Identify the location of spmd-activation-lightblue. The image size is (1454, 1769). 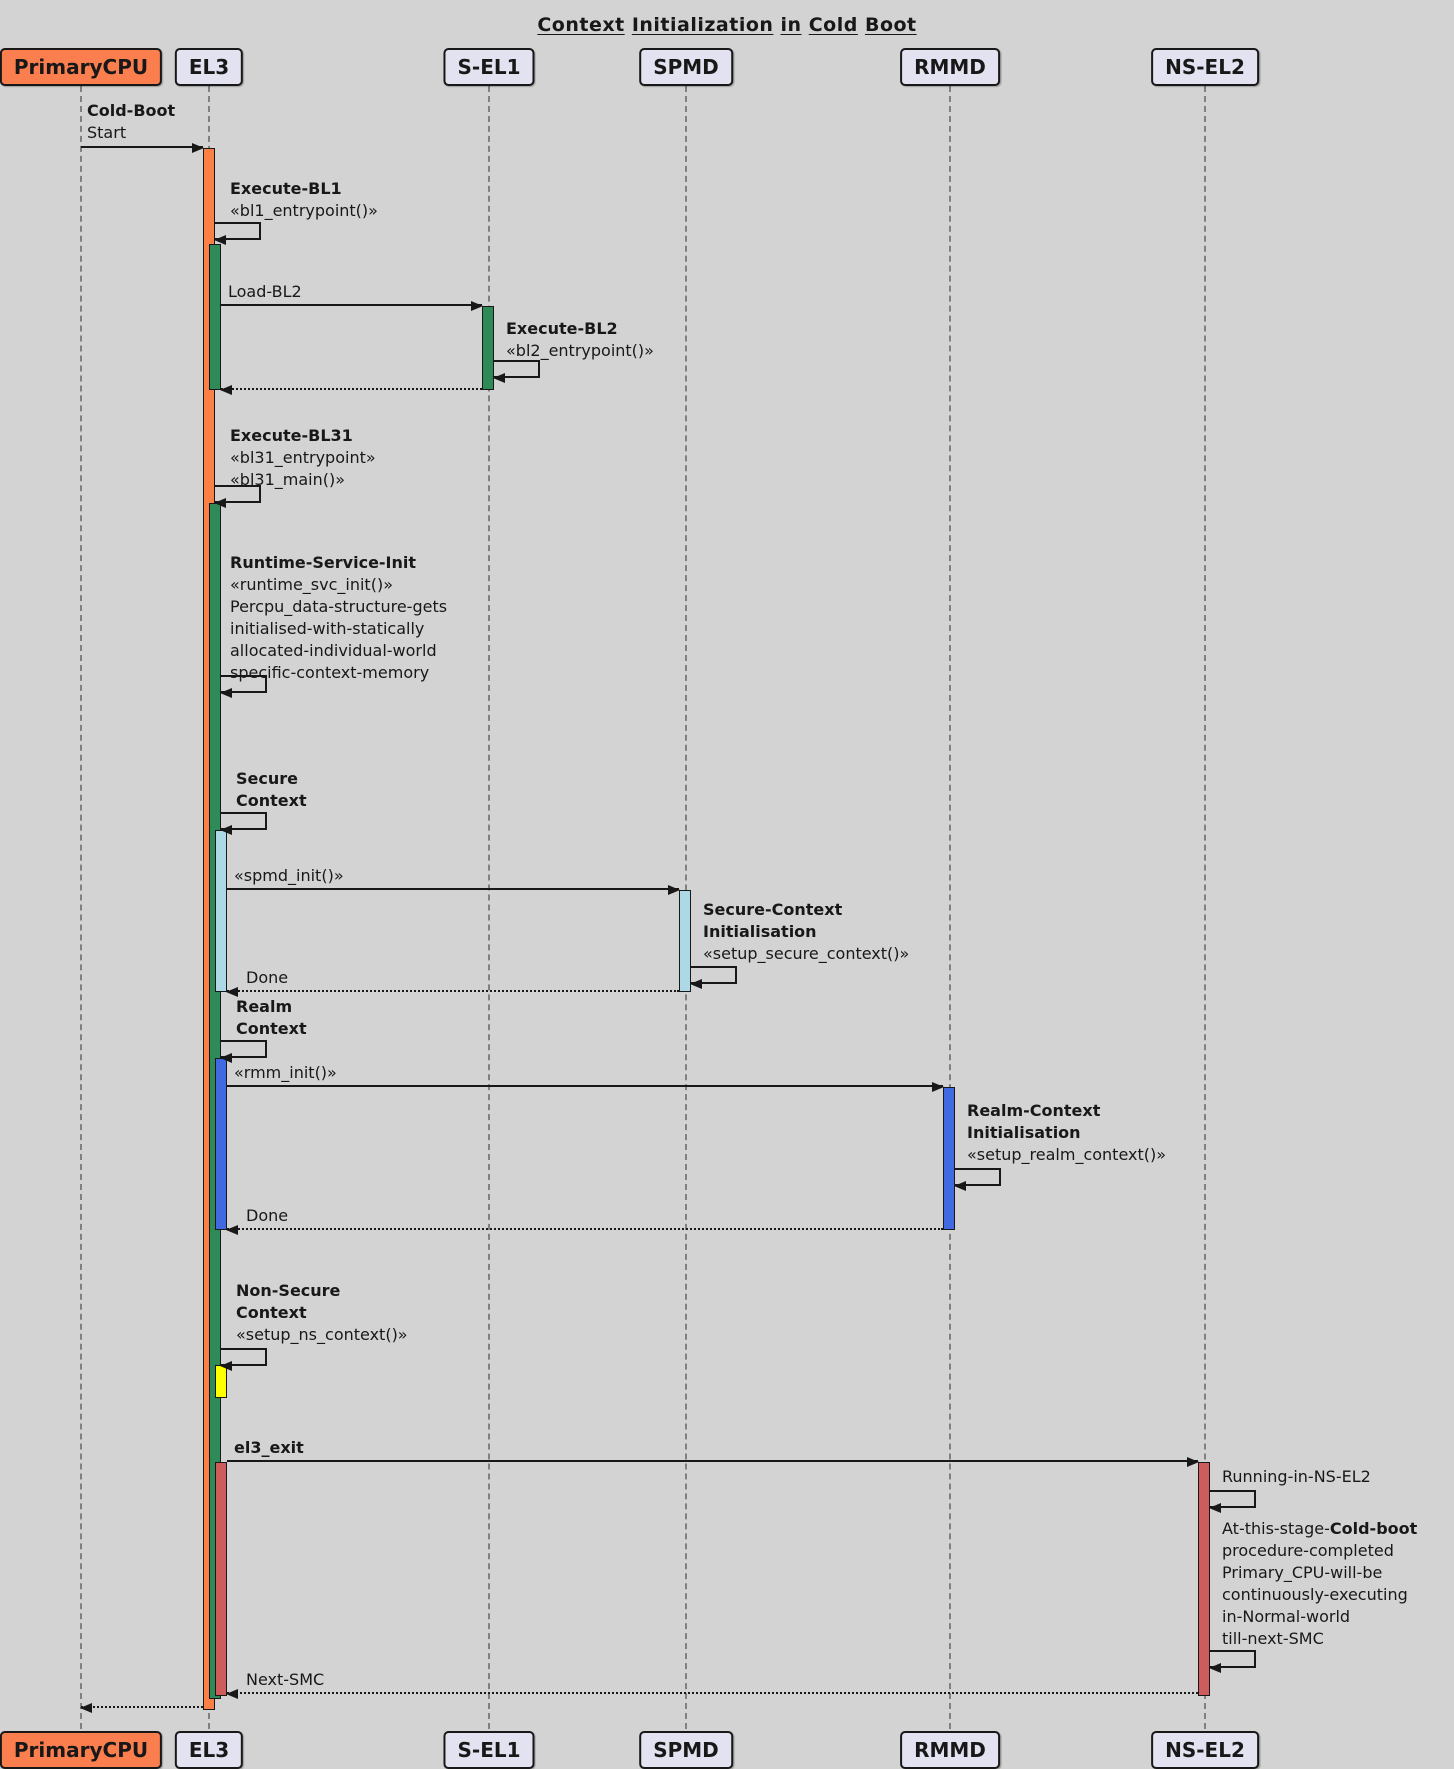
(685, 941).